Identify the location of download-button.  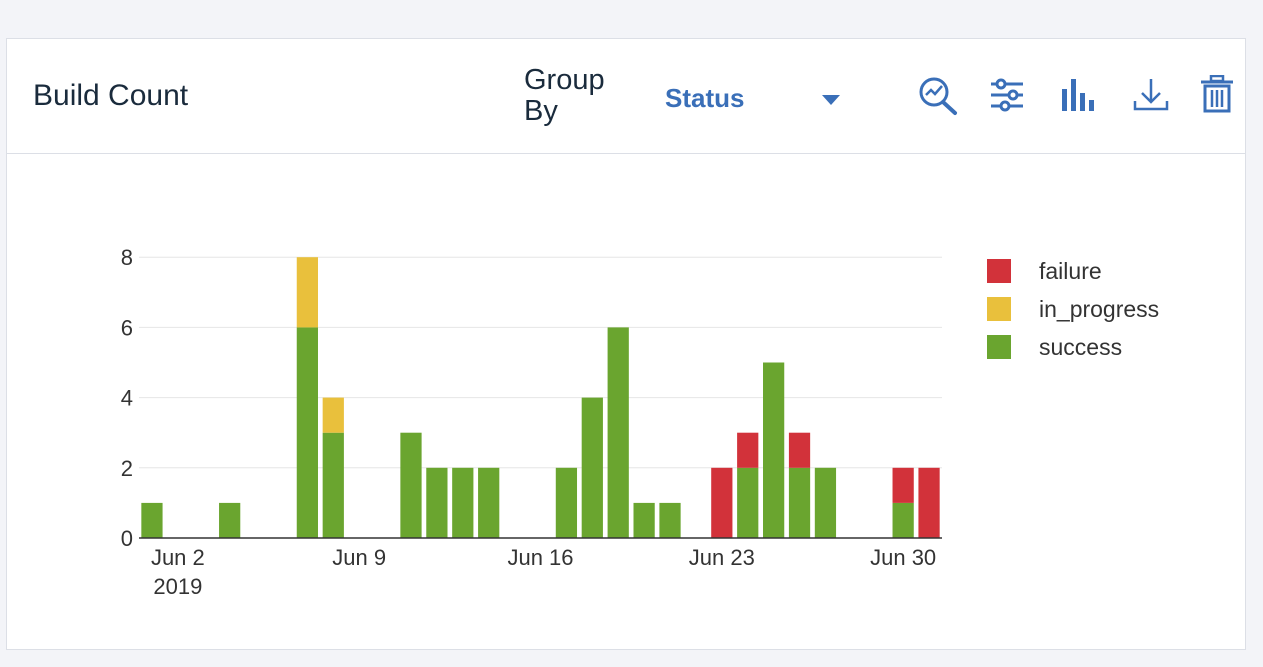
(1152, 95).